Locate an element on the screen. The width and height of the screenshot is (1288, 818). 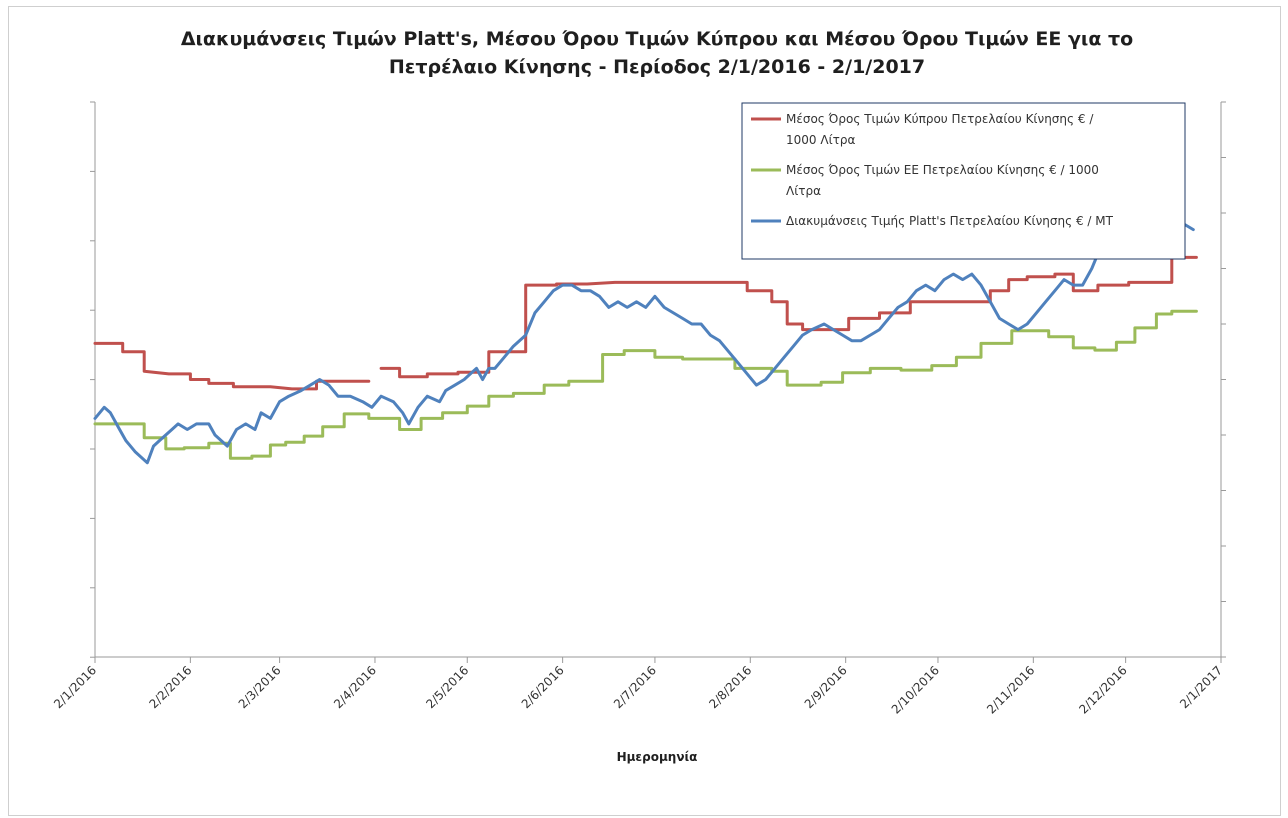
y-ticks-right is located at coordinates (1223, 379).